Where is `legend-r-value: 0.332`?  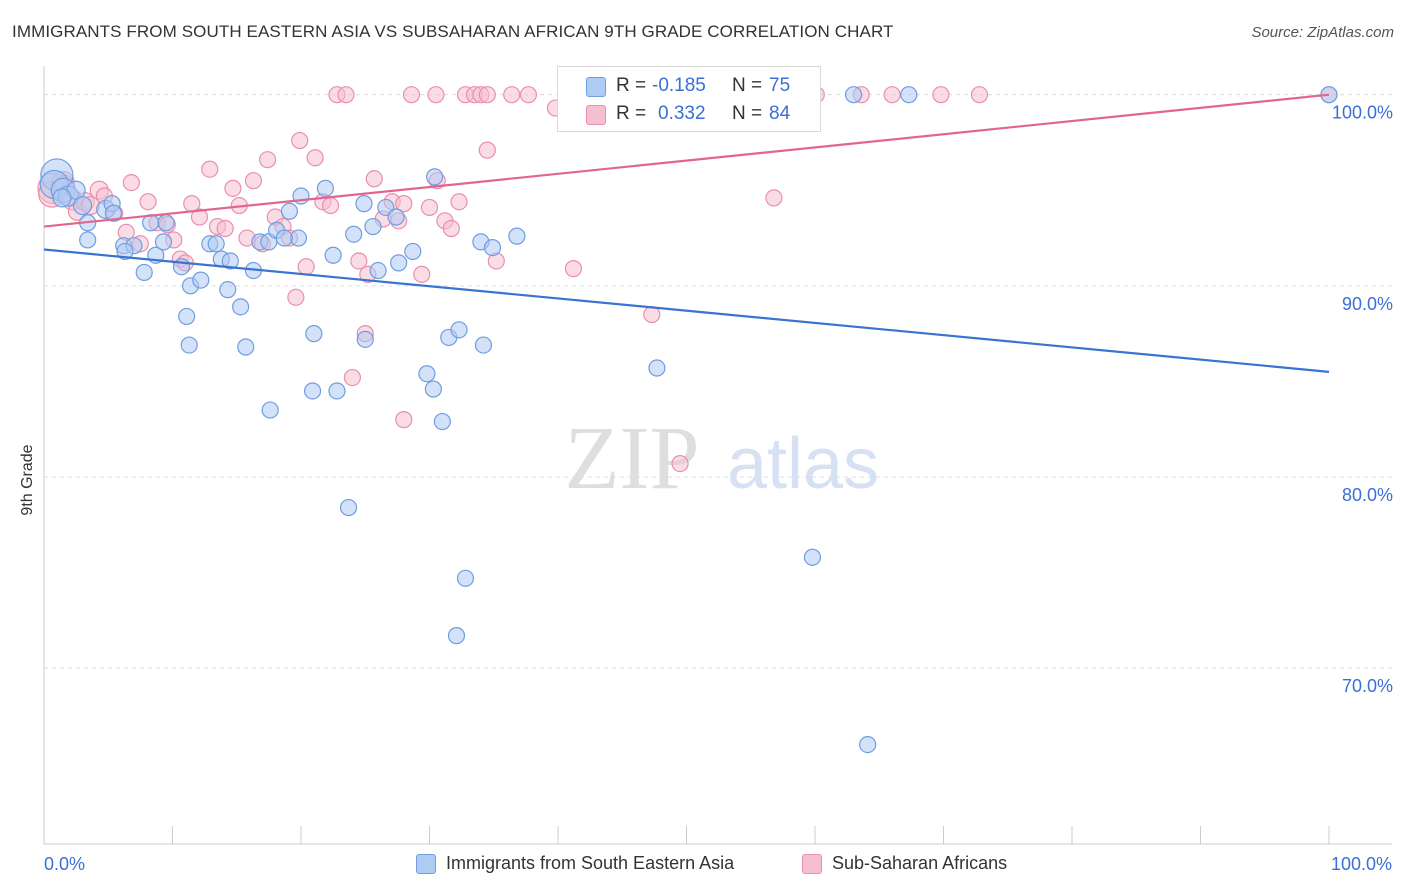
legend-r-value: 0.332 is located at coordinates (682, 113).